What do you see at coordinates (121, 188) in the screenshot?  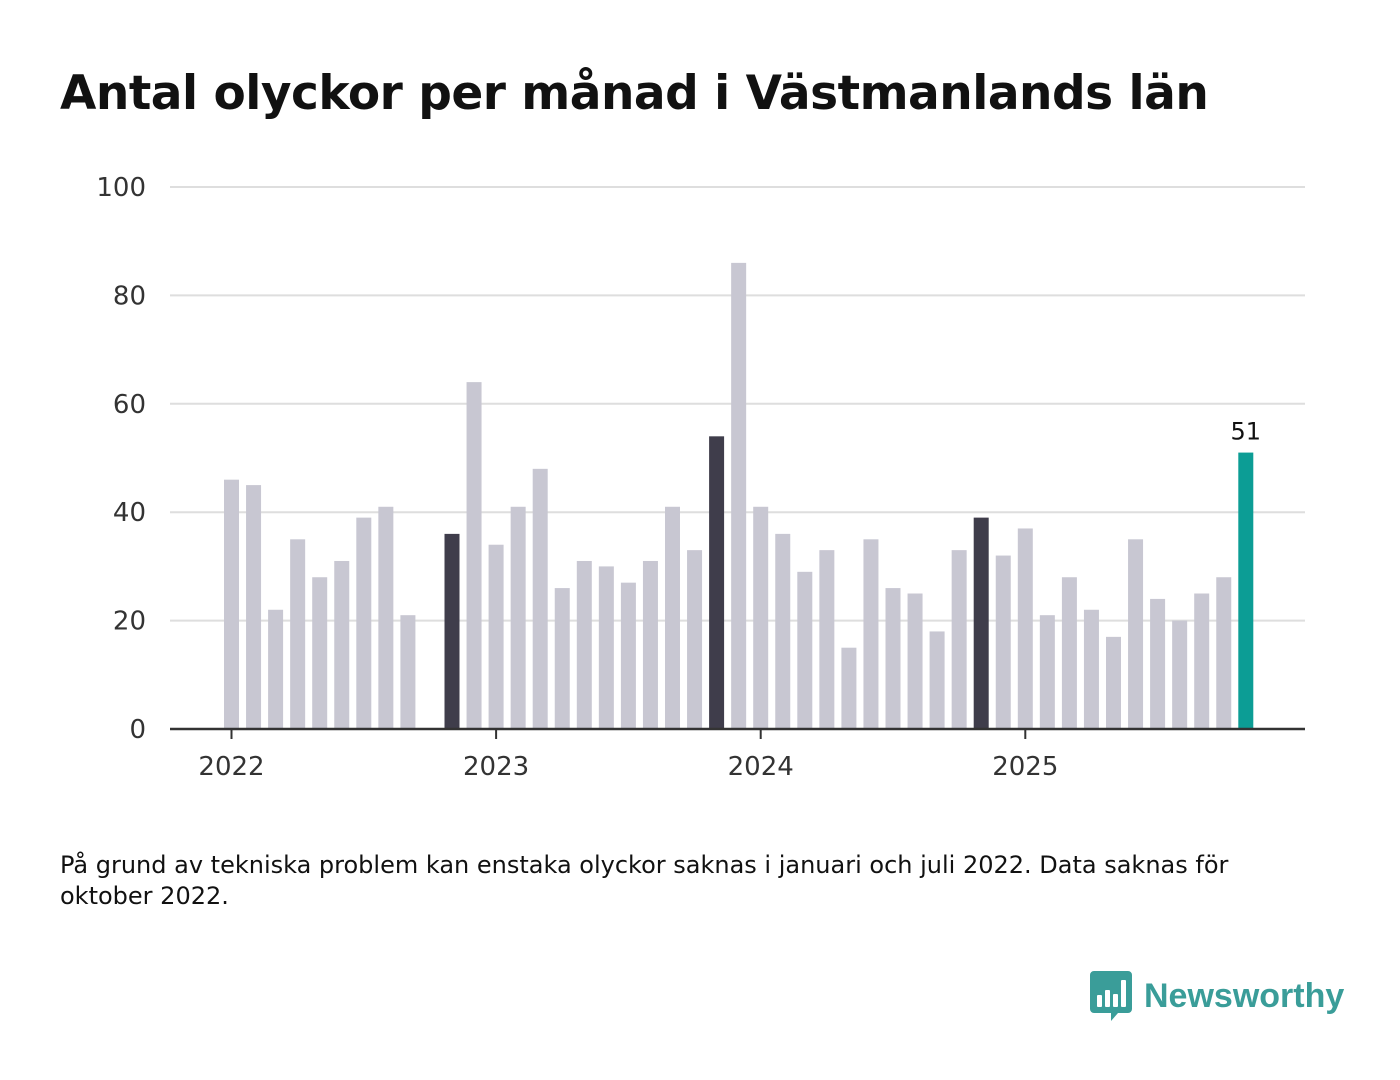 I see `y-tick-label: 100` at bounding box center [121, 188].